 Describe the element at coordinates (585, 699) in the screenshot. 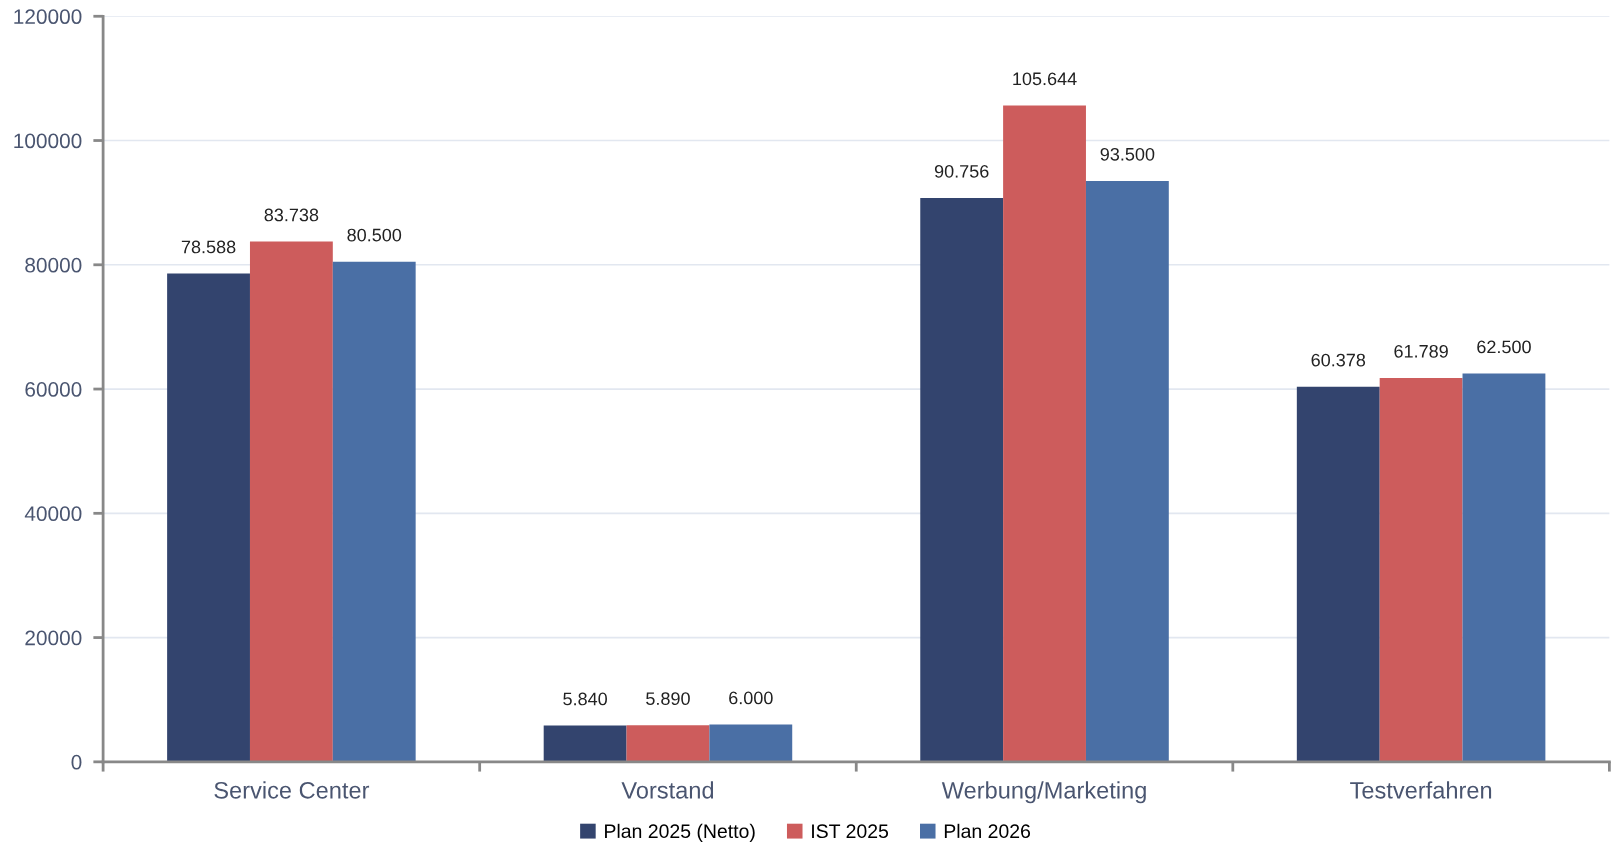

I see `data-label: 5.840` at that location.